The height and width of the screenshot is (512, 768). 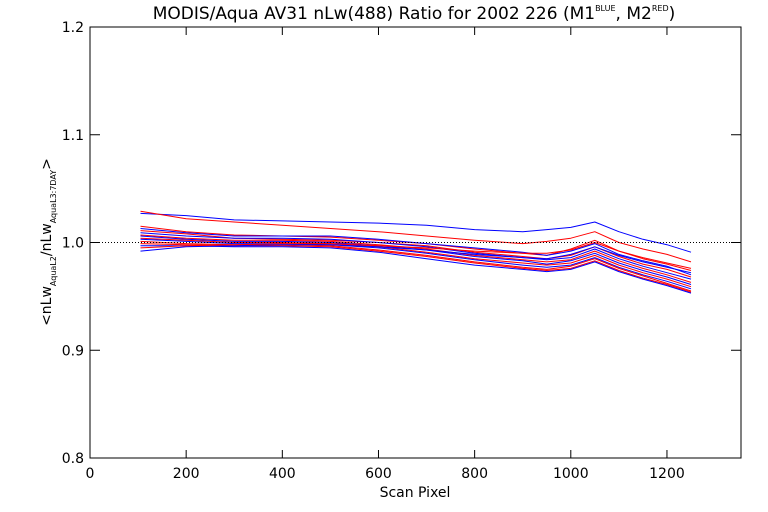 What do you see at coordinates (605, 8) in the screenshot?
I see `chart-title-sup-blue: BLUE` at bounding box center [605, 8].